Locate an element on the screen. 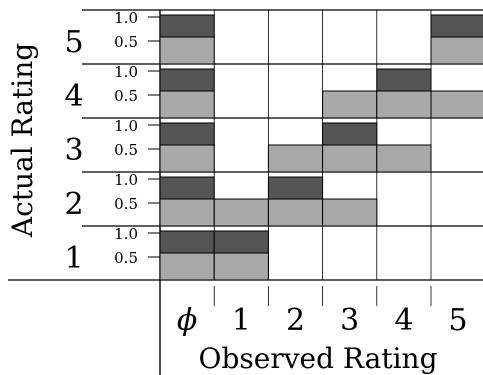  x-tick-label: 5 is located at coordinates (458, 320).